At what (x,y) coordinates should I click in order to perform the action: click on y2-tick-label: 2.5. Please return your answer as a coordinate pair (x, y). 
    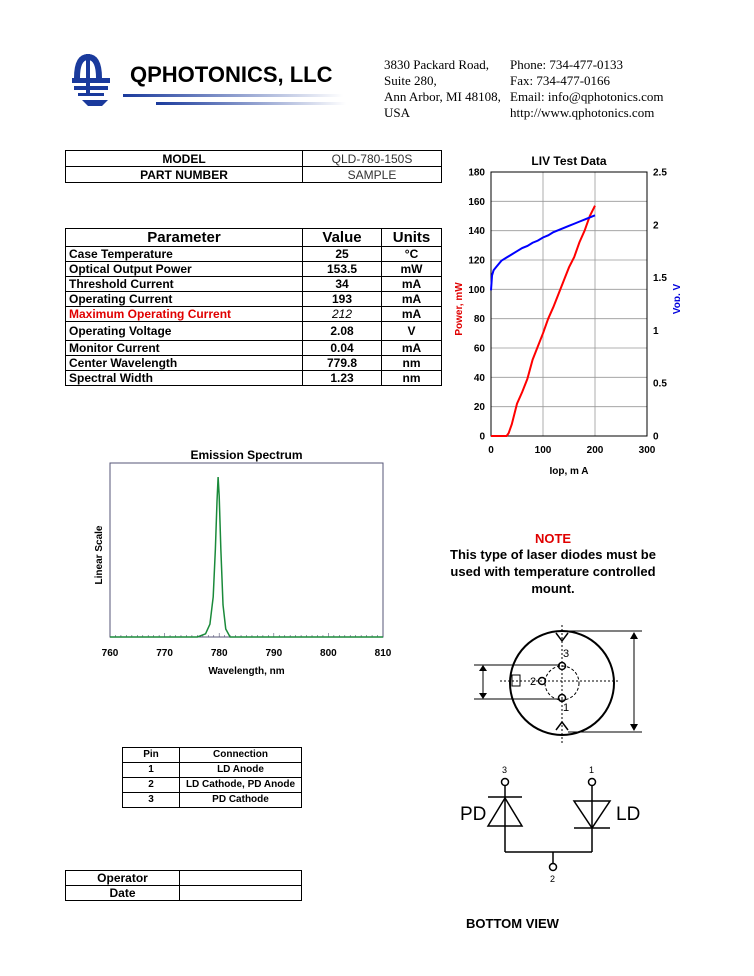
    Looking at the image, I should click on (660, 173).